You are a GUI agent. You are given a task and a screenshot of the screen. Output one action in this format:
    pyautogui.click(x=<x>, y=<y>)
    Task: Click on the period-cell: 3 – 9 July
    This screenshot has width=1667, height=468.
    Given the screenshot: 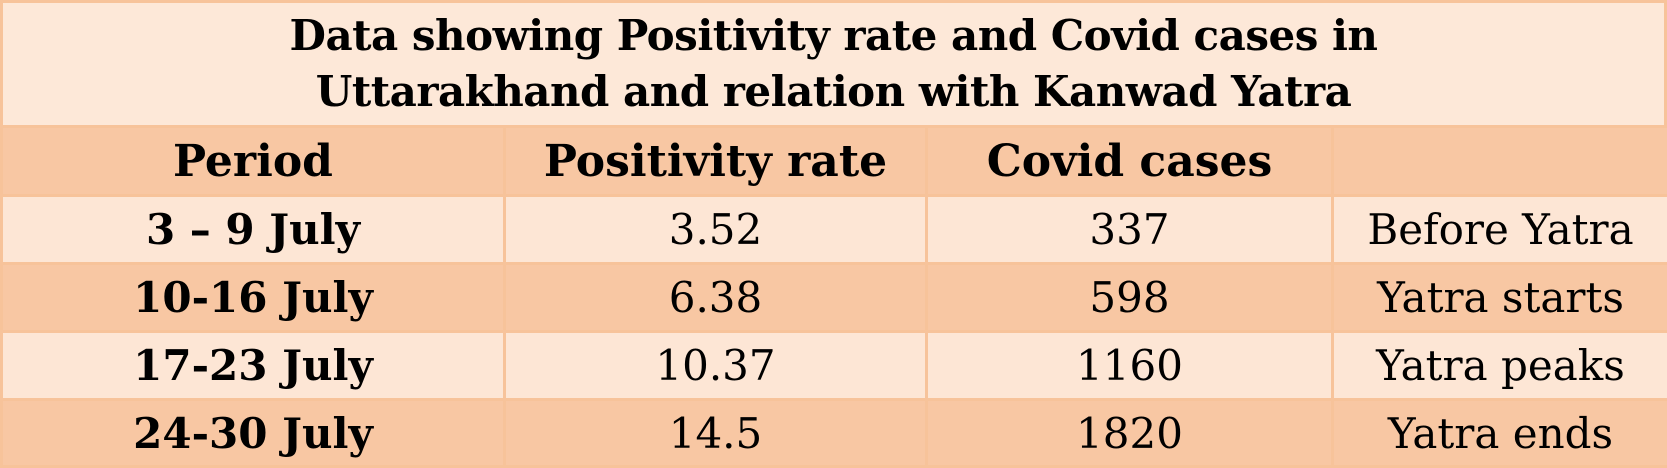 What is the action you would take?
    pyautogui.click(x=253, y=229)
    